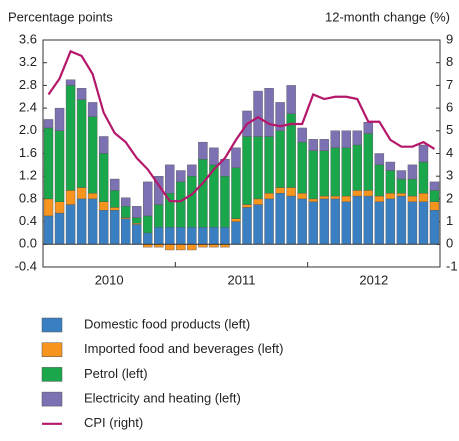  What do you see at coordinates (28, 220) in the screenshot?
I see `y-tick-label: 0.4` at bounding box center [28, 220].